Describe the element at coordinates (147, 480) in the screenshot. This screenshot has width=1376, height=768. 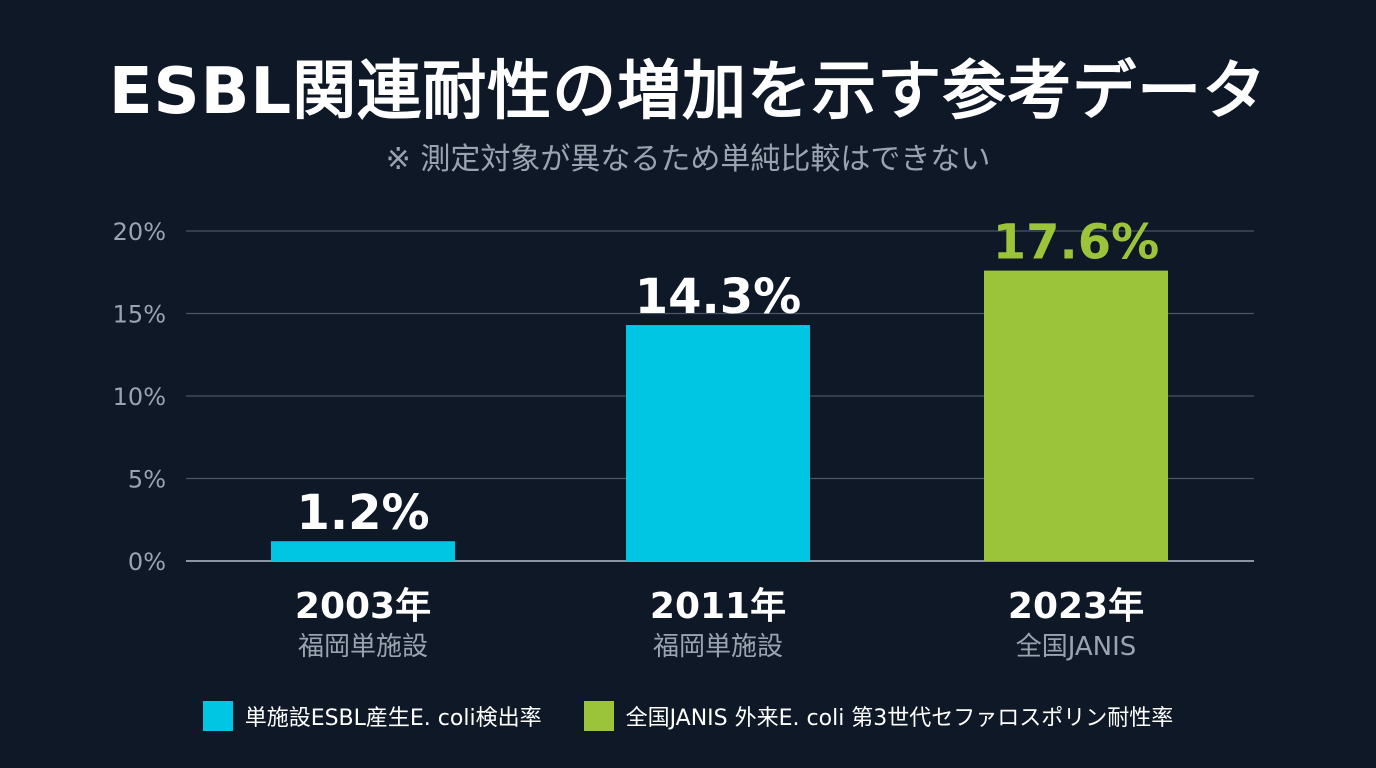
I see `y-tick-label: 5%` at that location.